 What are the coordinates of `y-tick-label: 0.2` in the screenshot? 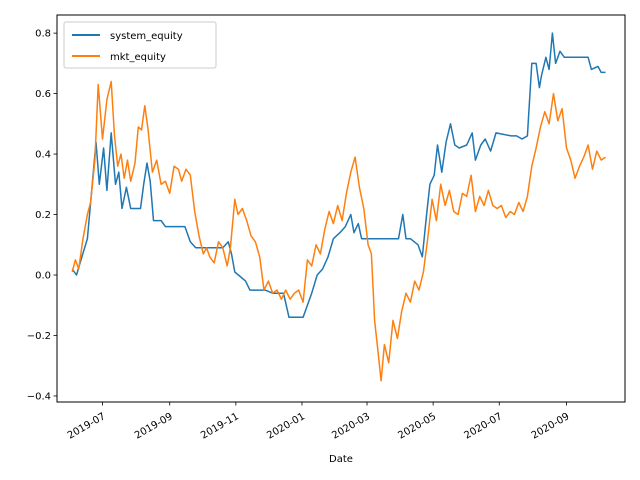 It's located at (43, 215).